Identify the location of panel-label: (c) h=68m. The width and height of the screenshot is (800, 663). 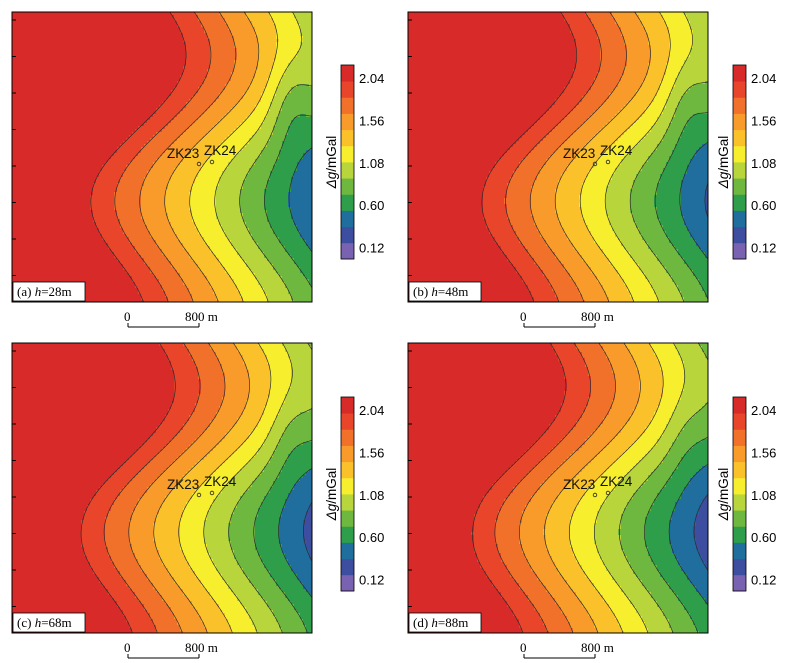
(49, 622).